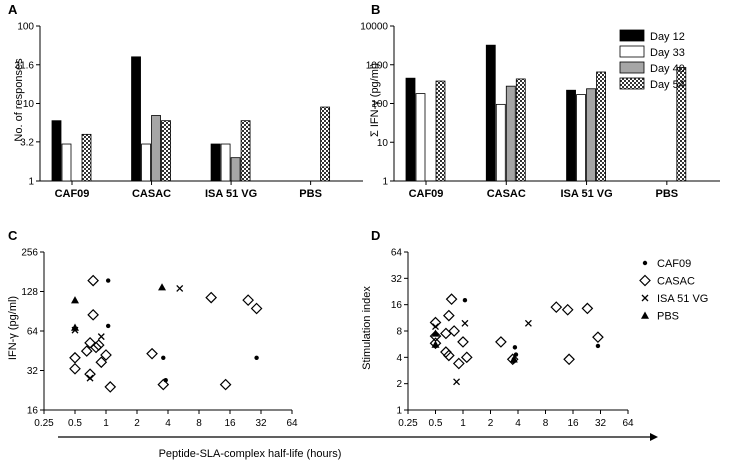  What do you see at coordinates (546, 423) in the screenshot?
I see `panel-d-x-tick-label: 8` at bounding box center [546, 423].